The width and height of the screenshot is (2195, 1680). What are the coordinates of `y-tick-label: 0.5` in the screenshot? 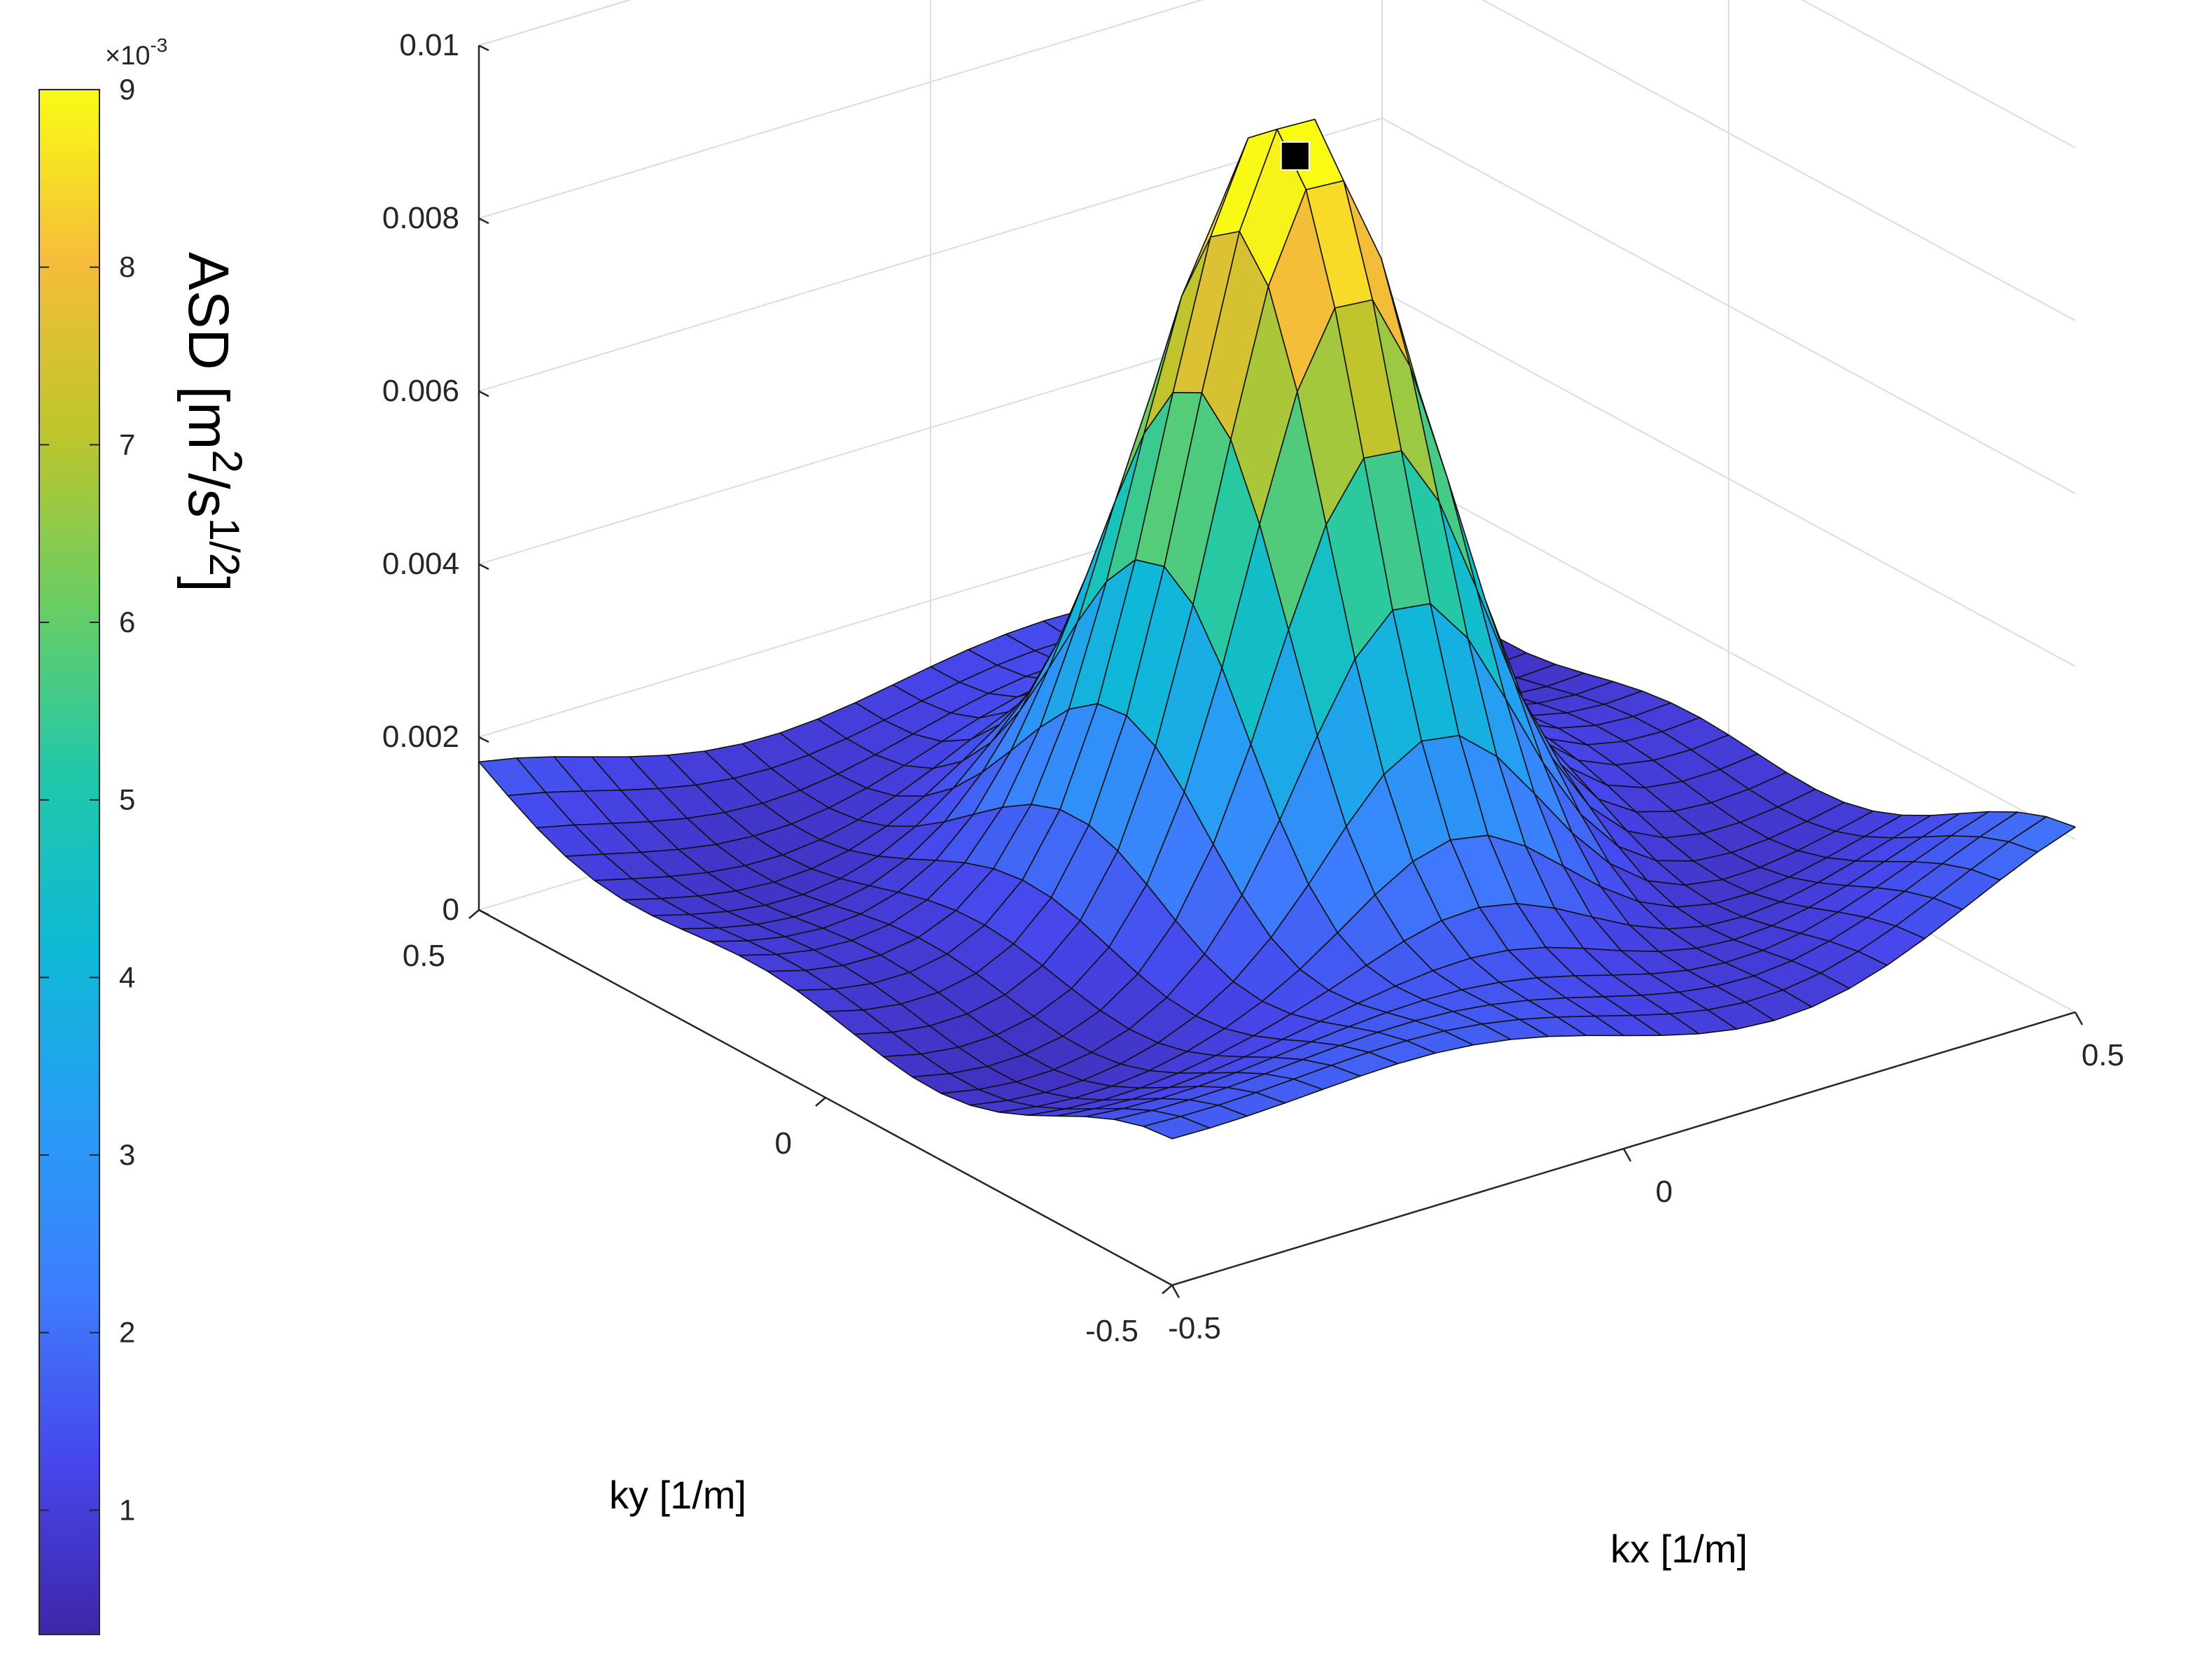 It's located at (424, 956).